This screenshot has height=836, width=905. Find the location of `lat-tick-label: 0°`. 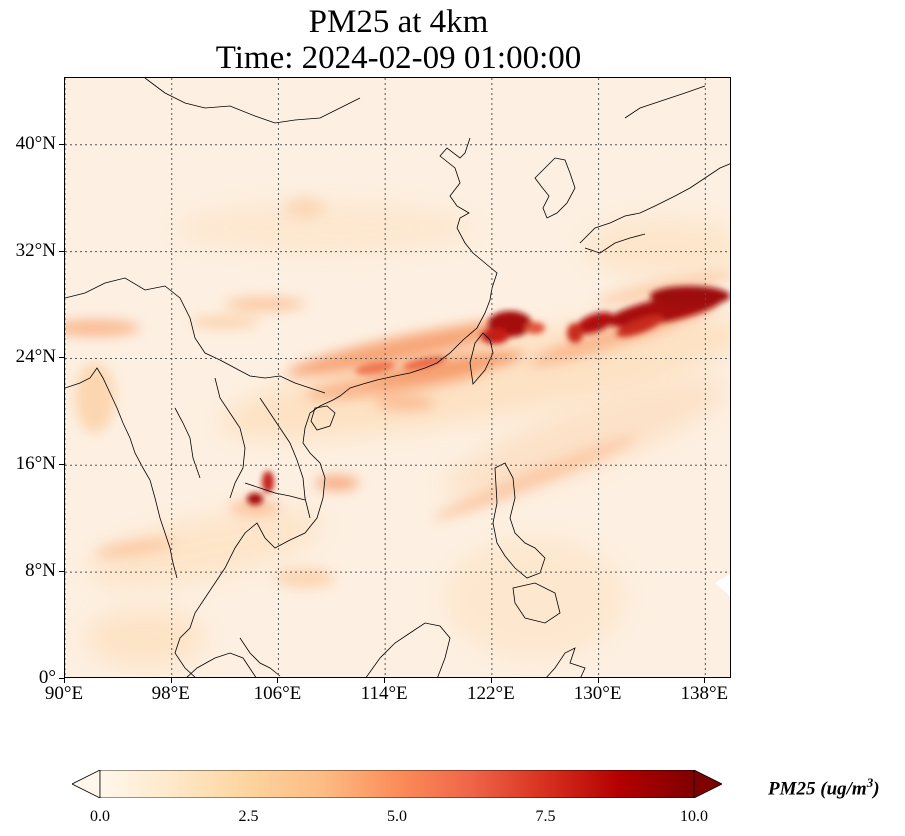

lat-tick-label: 0° is located at coordinates (47, 677).